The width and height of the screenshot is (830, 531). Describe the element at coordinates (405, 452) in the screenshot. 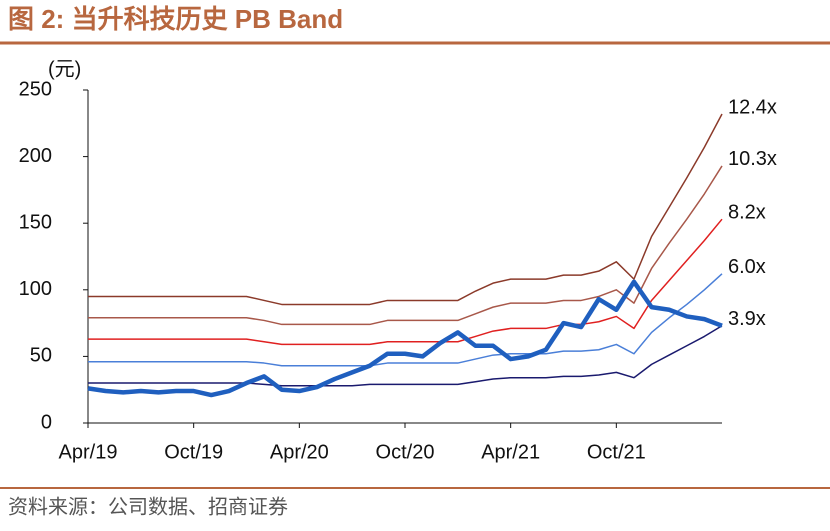

I see `x-tick-label: Oct/20` at that location.